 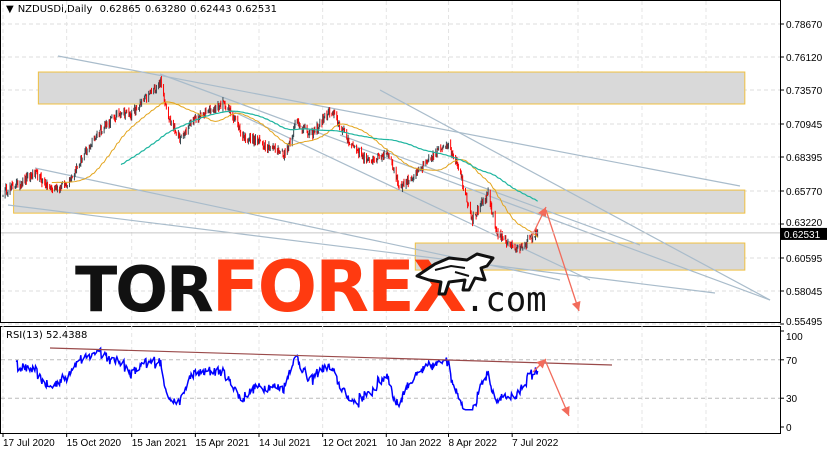 I want to click on rsi-tick-label: 70, so click(x=792, y=361).